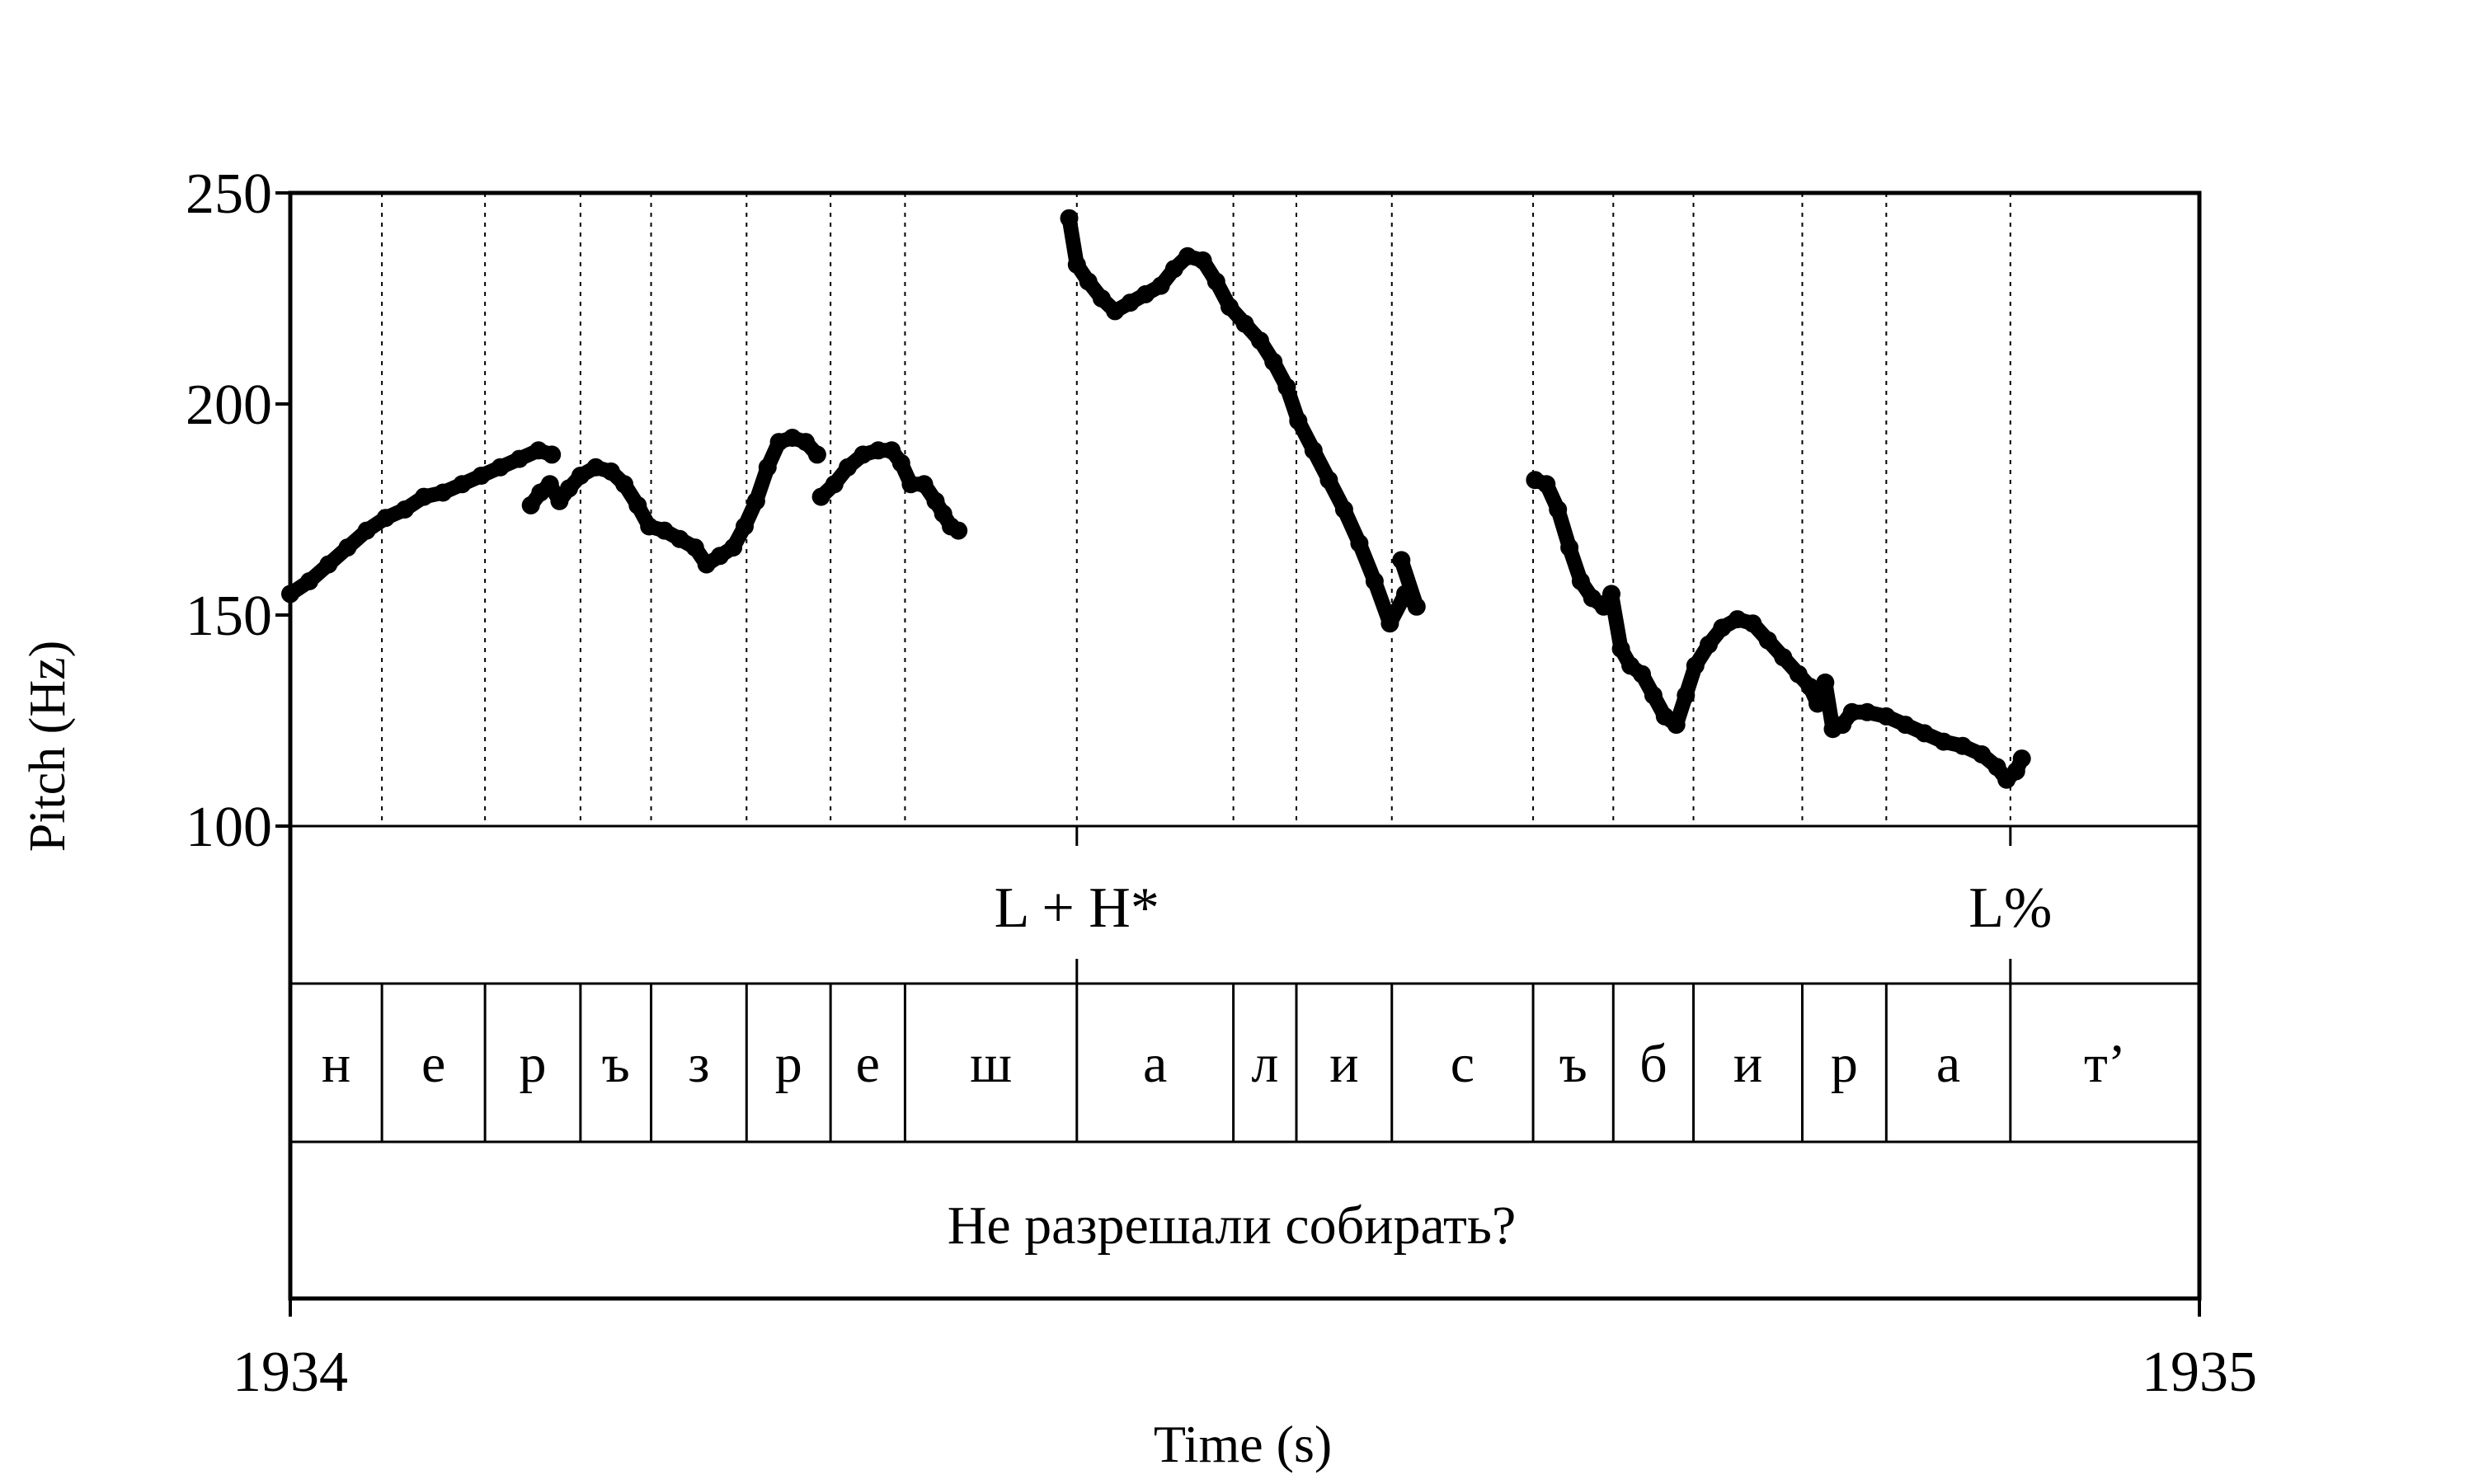  What do you see at coordinates (1463, 1064) in the screenshot?
I see `segment-label: с` at bounding box center [1463, 1064].